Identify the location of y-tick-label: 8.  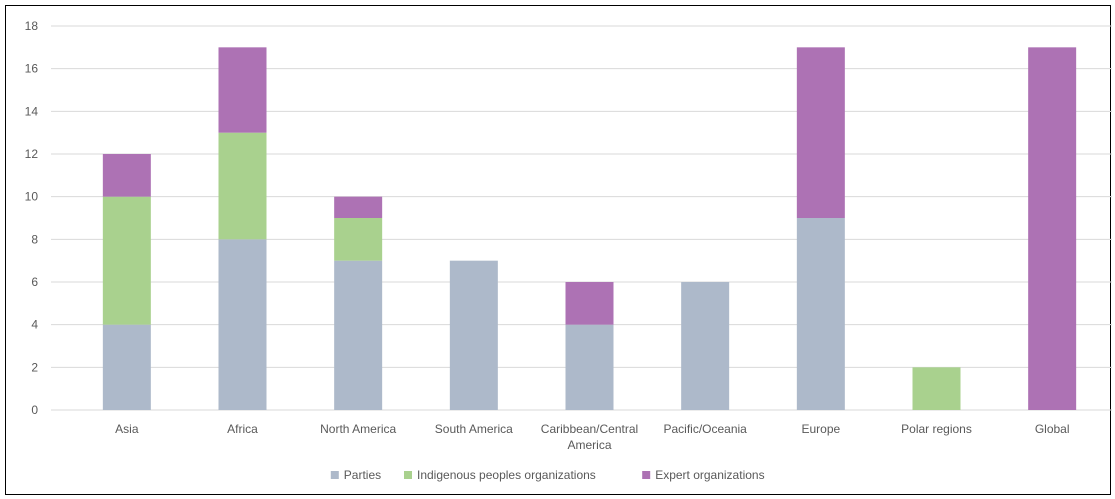
(34, 239).